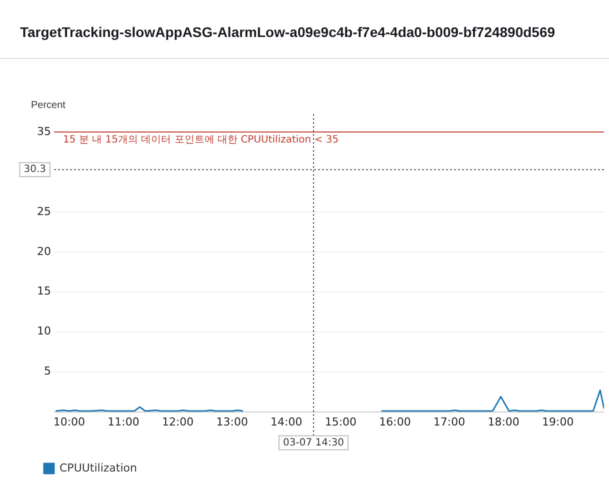  Describe the element at coordinates (43, 291) in the screenshot. I see `y-tick-label: 15` at that location.